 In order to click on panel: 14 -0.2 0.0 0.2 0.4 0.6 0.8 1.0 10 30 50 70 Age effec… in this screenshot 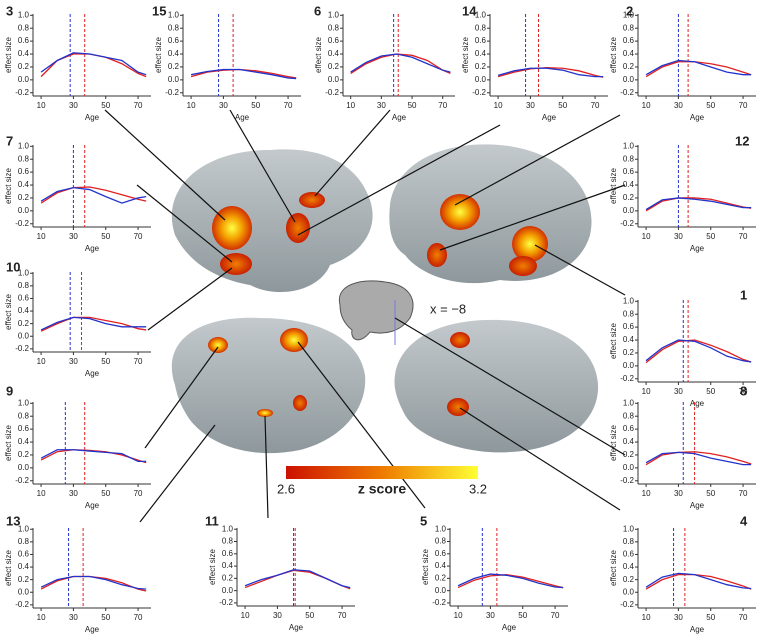, I will do `click(534, 62)`.